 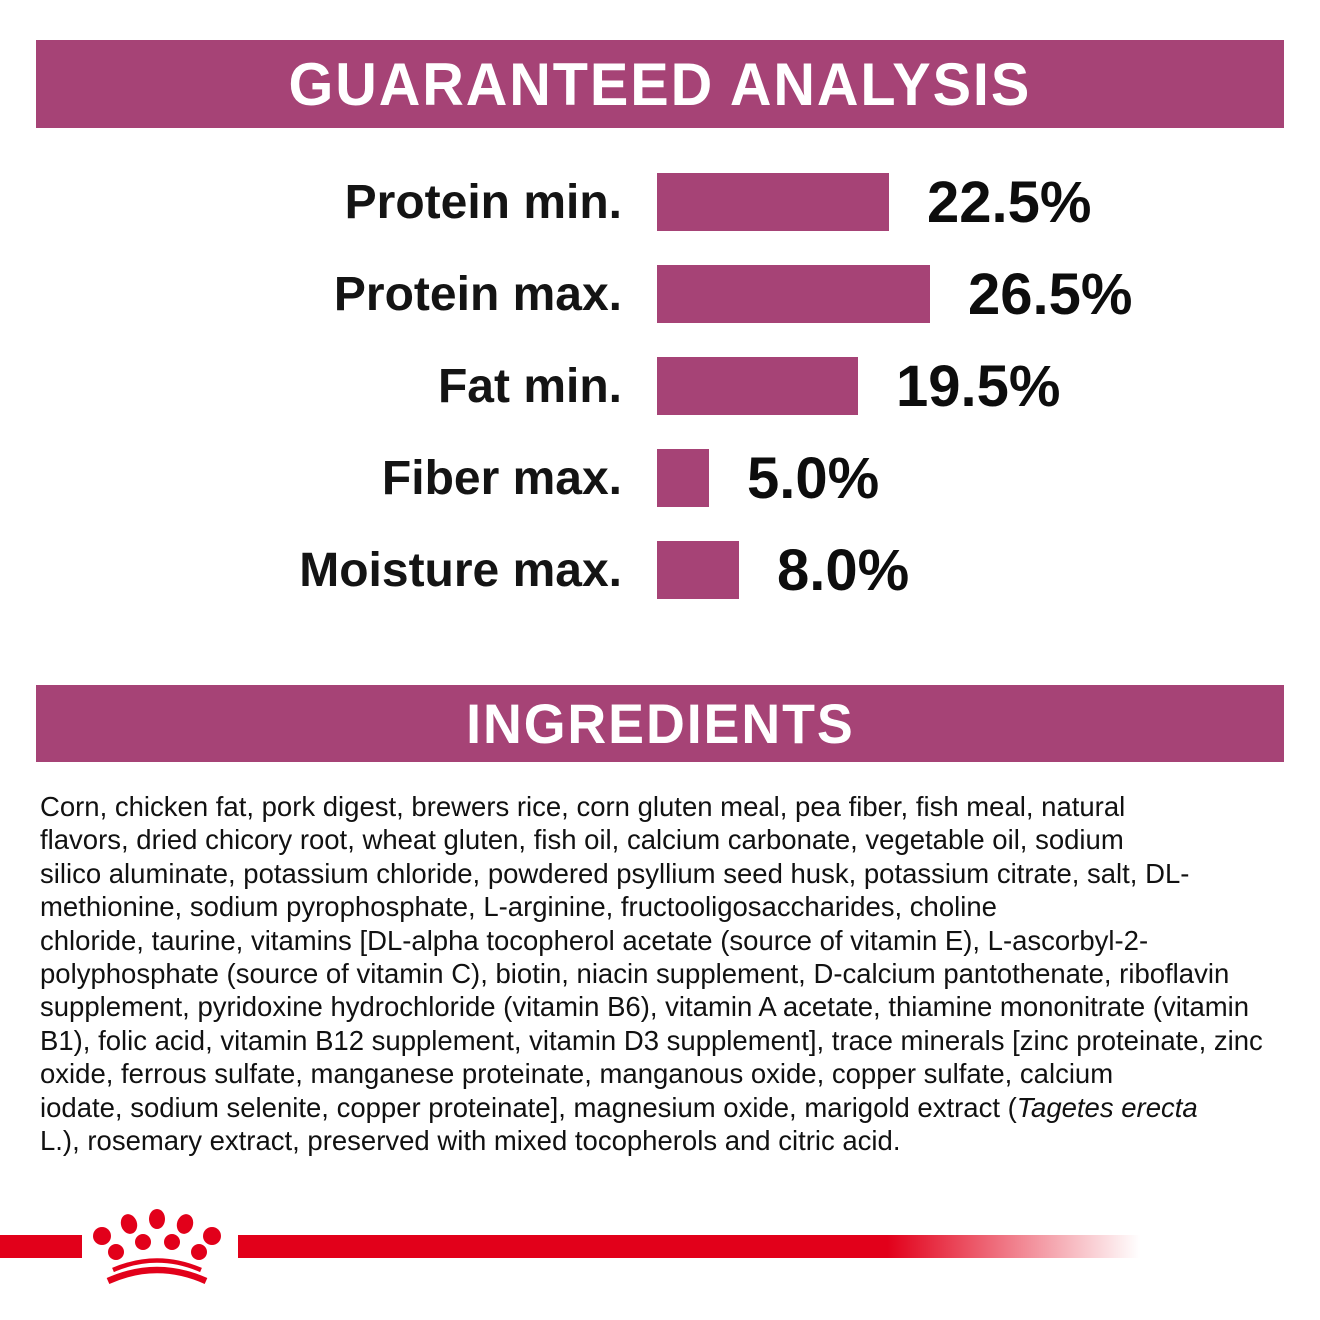 I want to click on ga-row-label: Protein min., so click(x=483, y=202).